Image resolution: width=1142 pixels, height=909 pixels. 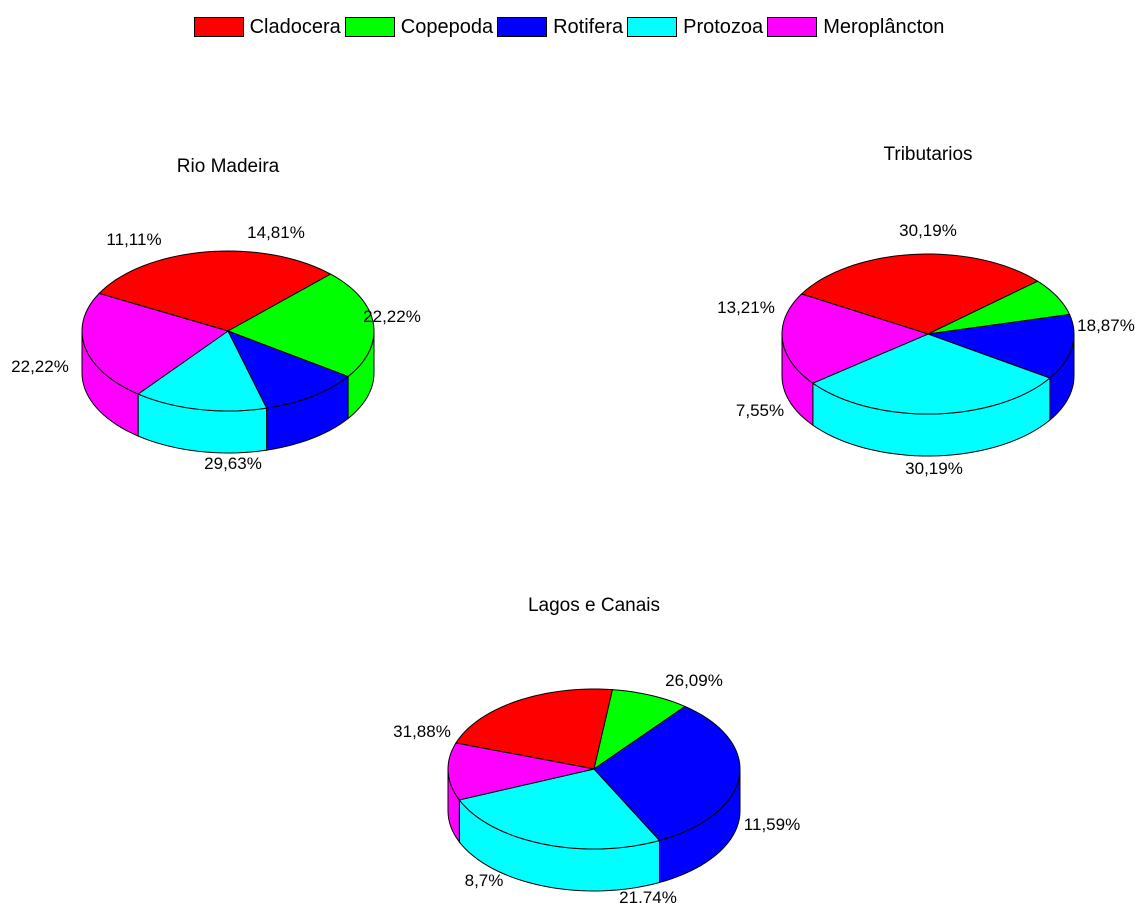 I want to click on legend-label: Rotifera, so click(x=588, y=26).